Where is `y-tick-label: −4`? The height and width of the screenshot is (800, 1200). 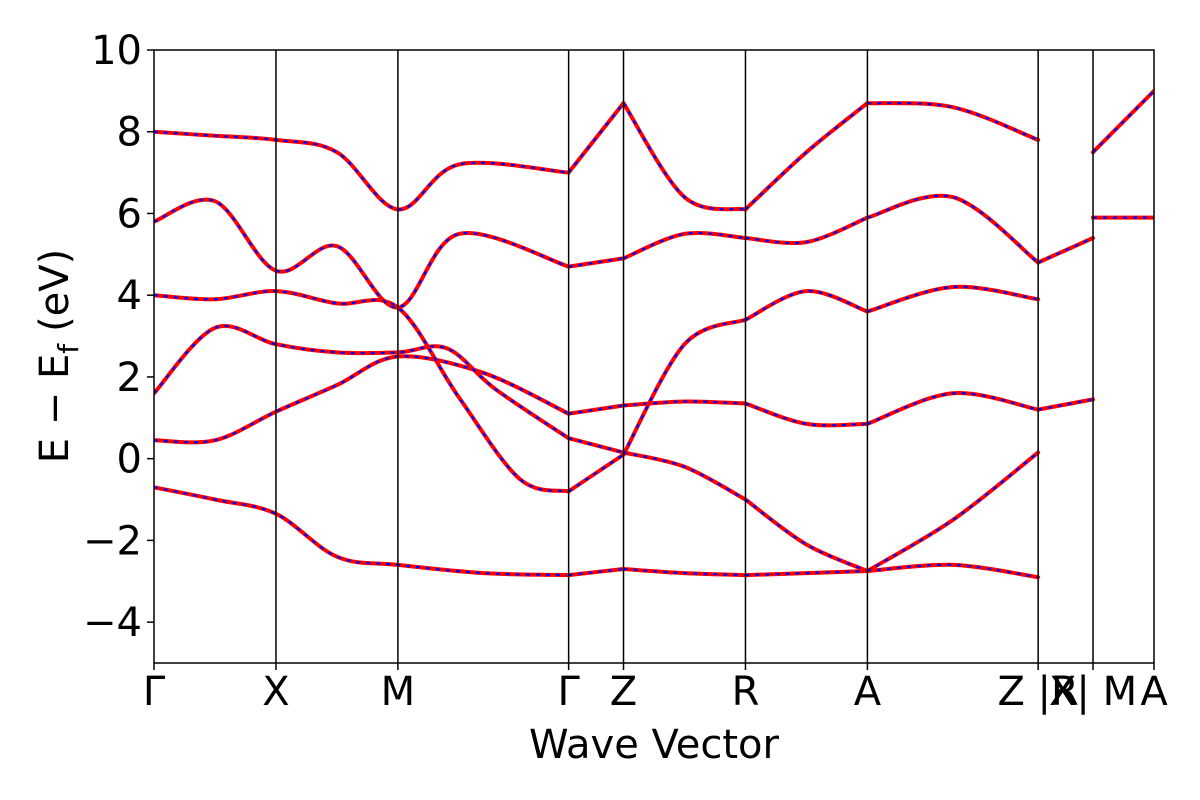 y-tick-label: −4 is located at coordinates (112, 623).